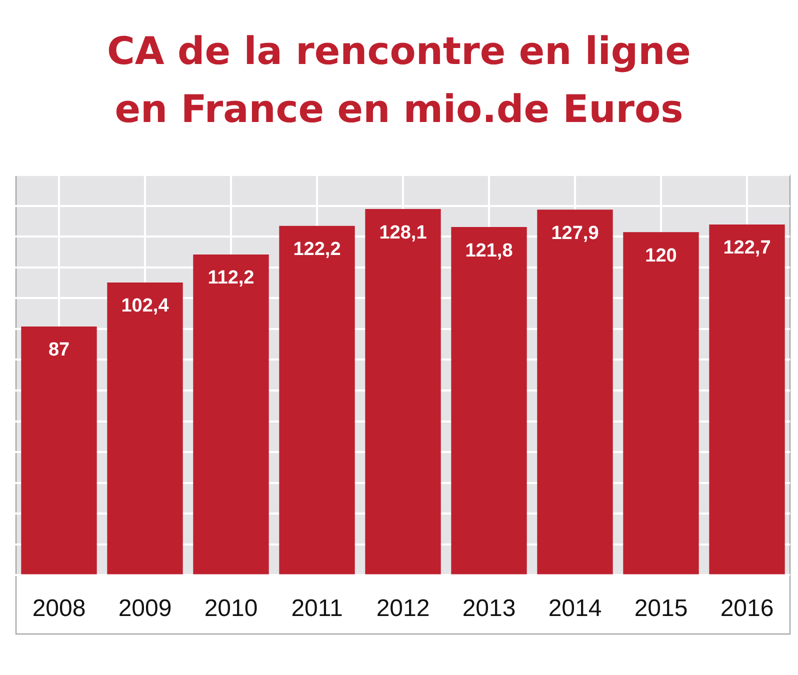 The width and height of the screenshot is (798, 675). I want to click on x-tick-label: 2008, so click(59, 608).